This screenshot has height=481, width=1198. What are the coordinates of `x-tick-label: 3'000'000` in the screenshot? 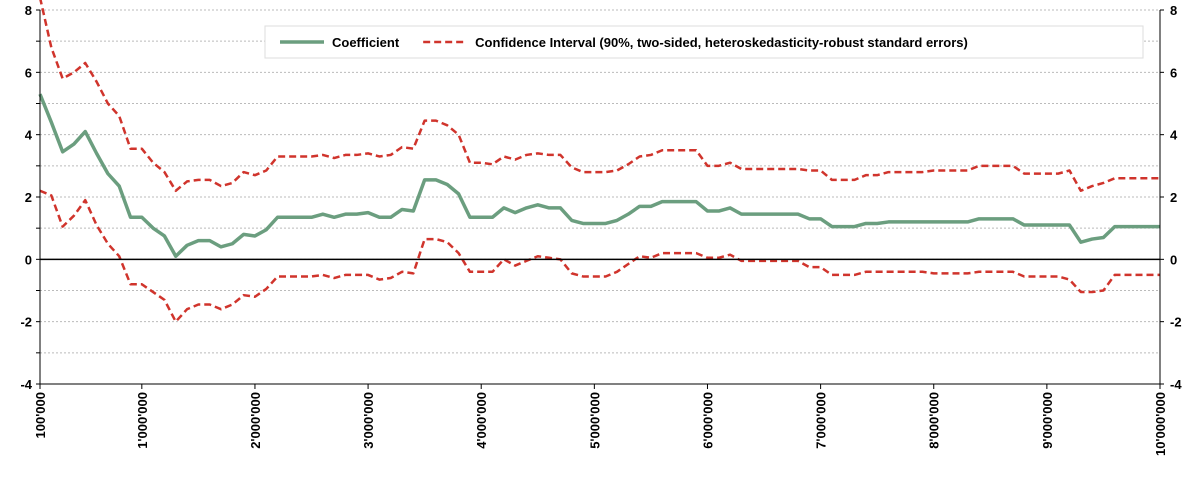 It's located at (368, 420).